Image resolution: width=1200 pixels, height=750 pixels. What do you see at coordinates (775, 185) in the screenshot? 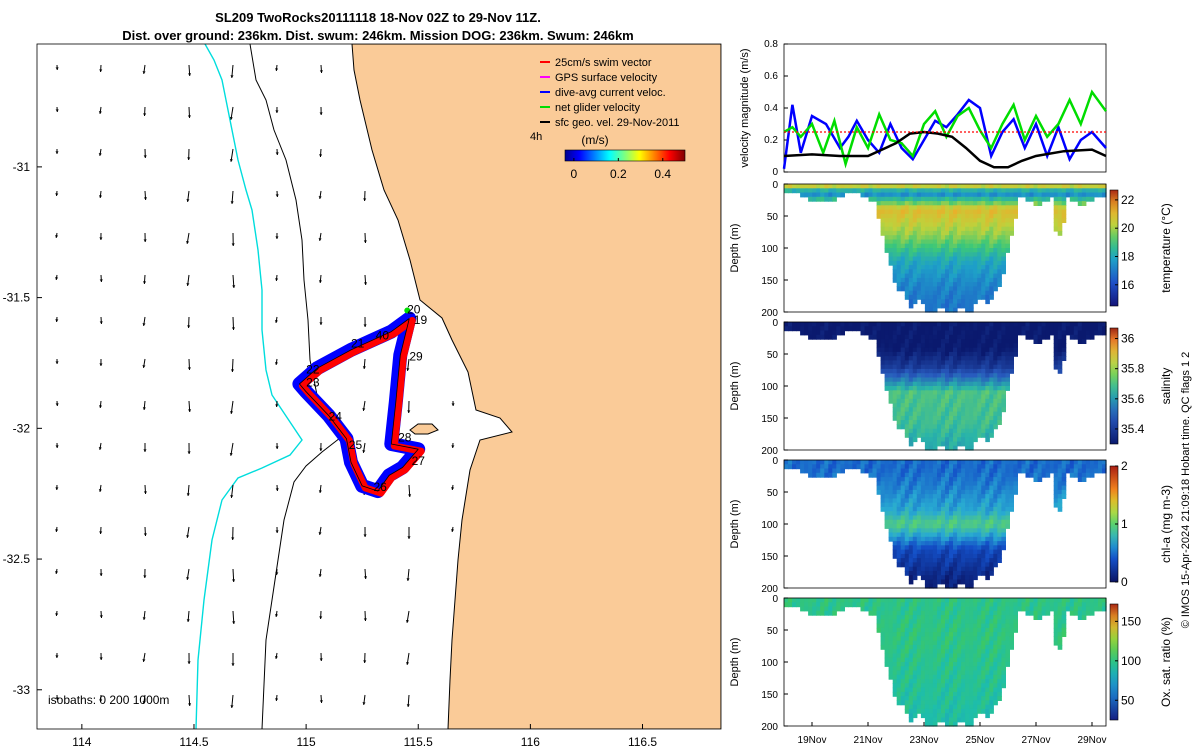
I see `section-ytick-label: 0` at bounding box center [775, 185].